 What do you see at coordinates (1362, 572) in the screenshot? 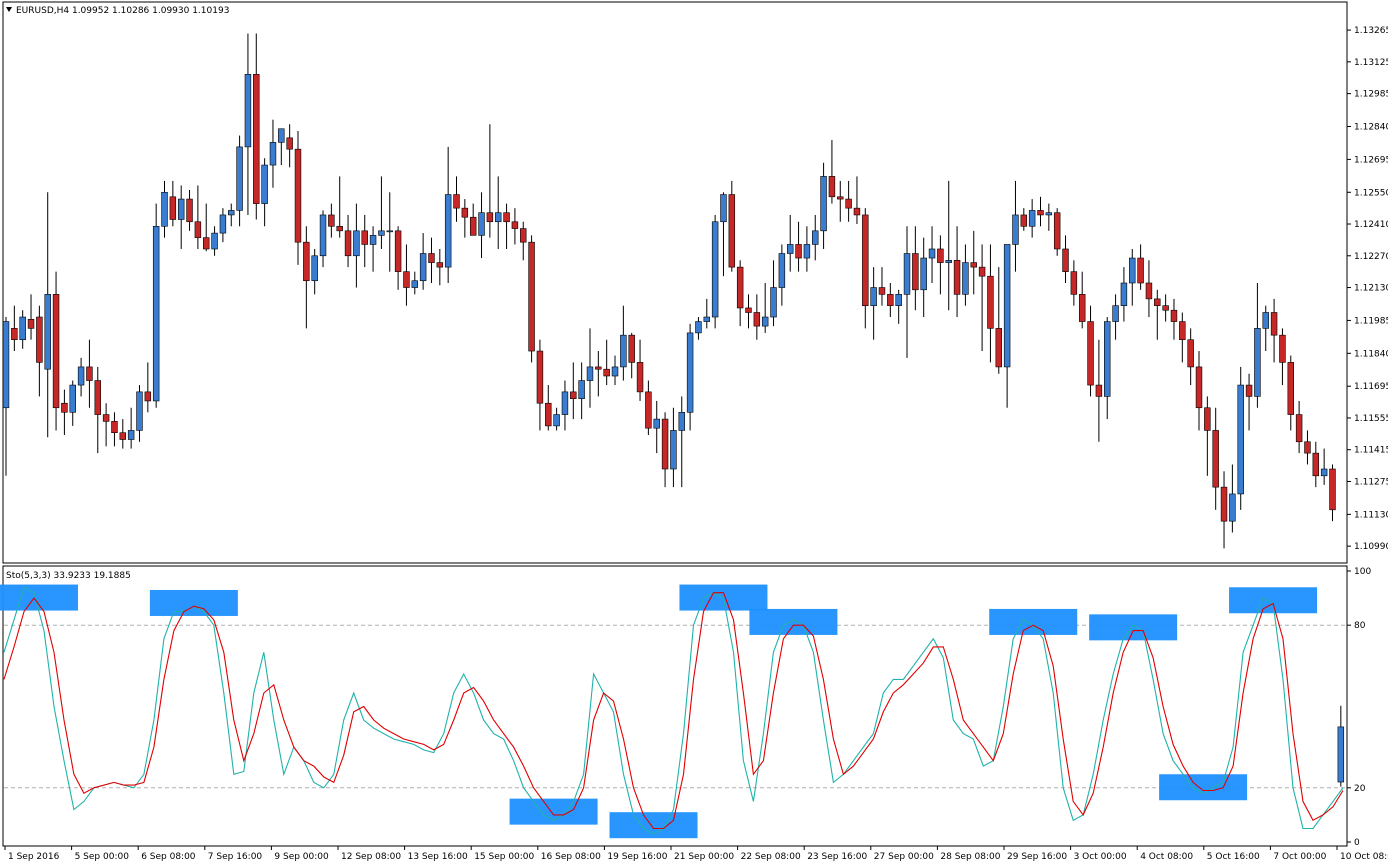
I see `indicator-tick-label: 100` at bounding box center [1362, 572].